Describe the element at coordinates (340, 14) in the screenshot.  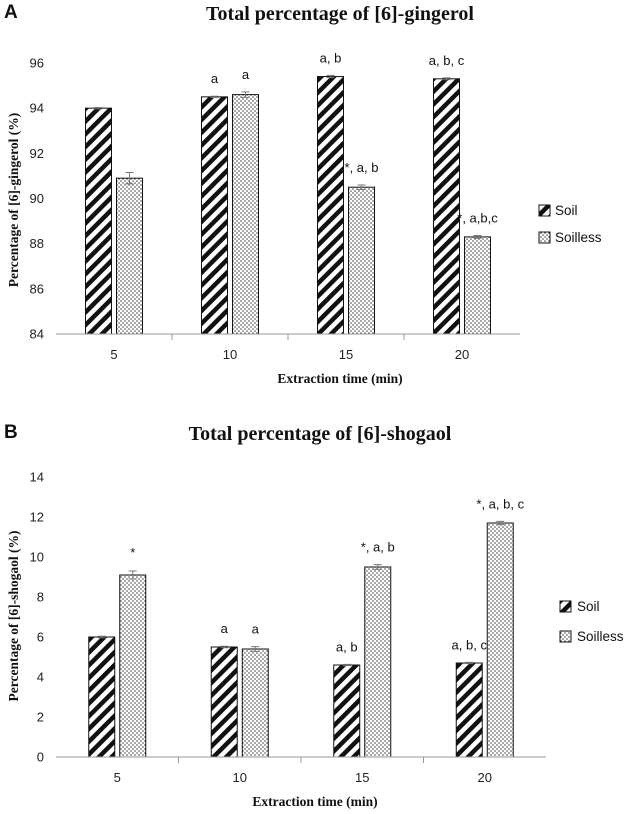
I see `chart-title-a: Total percentage of [6]-gingerol` at that location.